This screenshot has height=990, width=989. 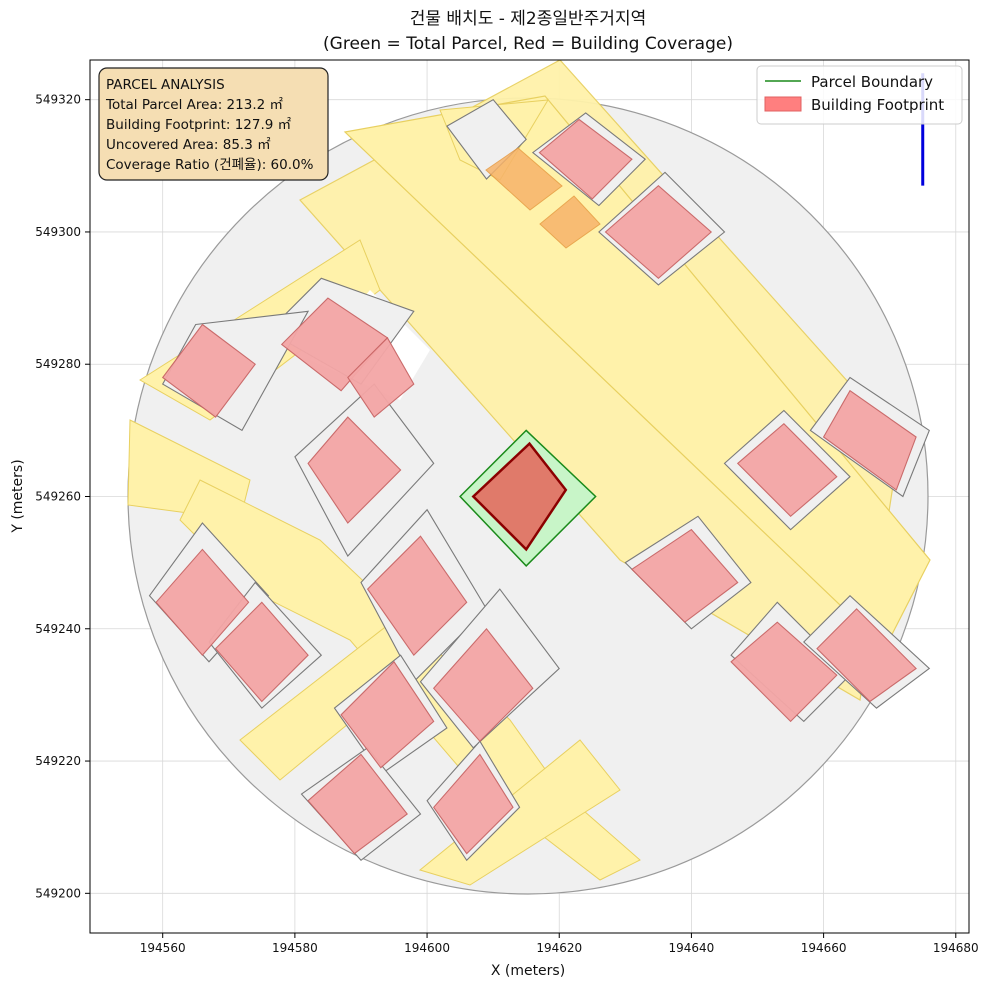 What do you see at coordinates (528, 971) in the screenshot?
I see `x-axis-label: X (meters)` at bounding box center [528, 971].